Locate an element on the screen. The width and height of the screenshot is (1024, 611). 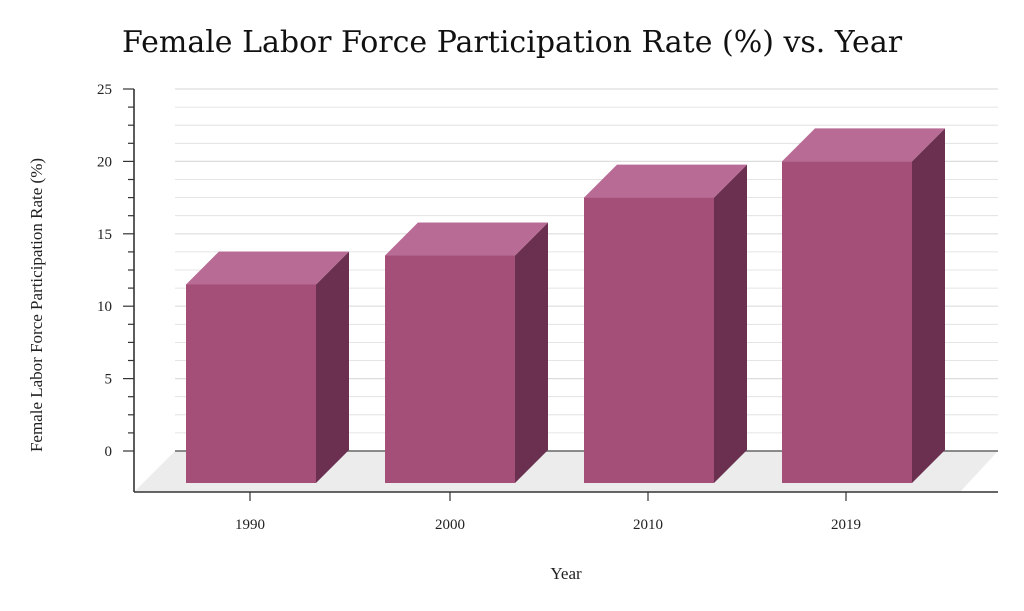
bar-1990 is located at coordinates (267, 367).